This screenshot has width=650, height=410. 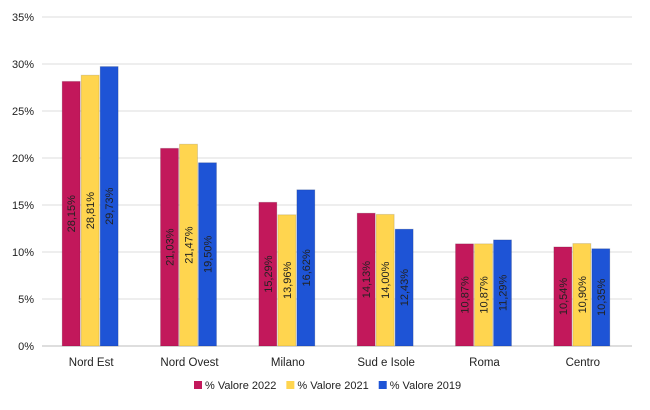 I want to click on y-tick-label: 15%, so click(x=23, y=206).